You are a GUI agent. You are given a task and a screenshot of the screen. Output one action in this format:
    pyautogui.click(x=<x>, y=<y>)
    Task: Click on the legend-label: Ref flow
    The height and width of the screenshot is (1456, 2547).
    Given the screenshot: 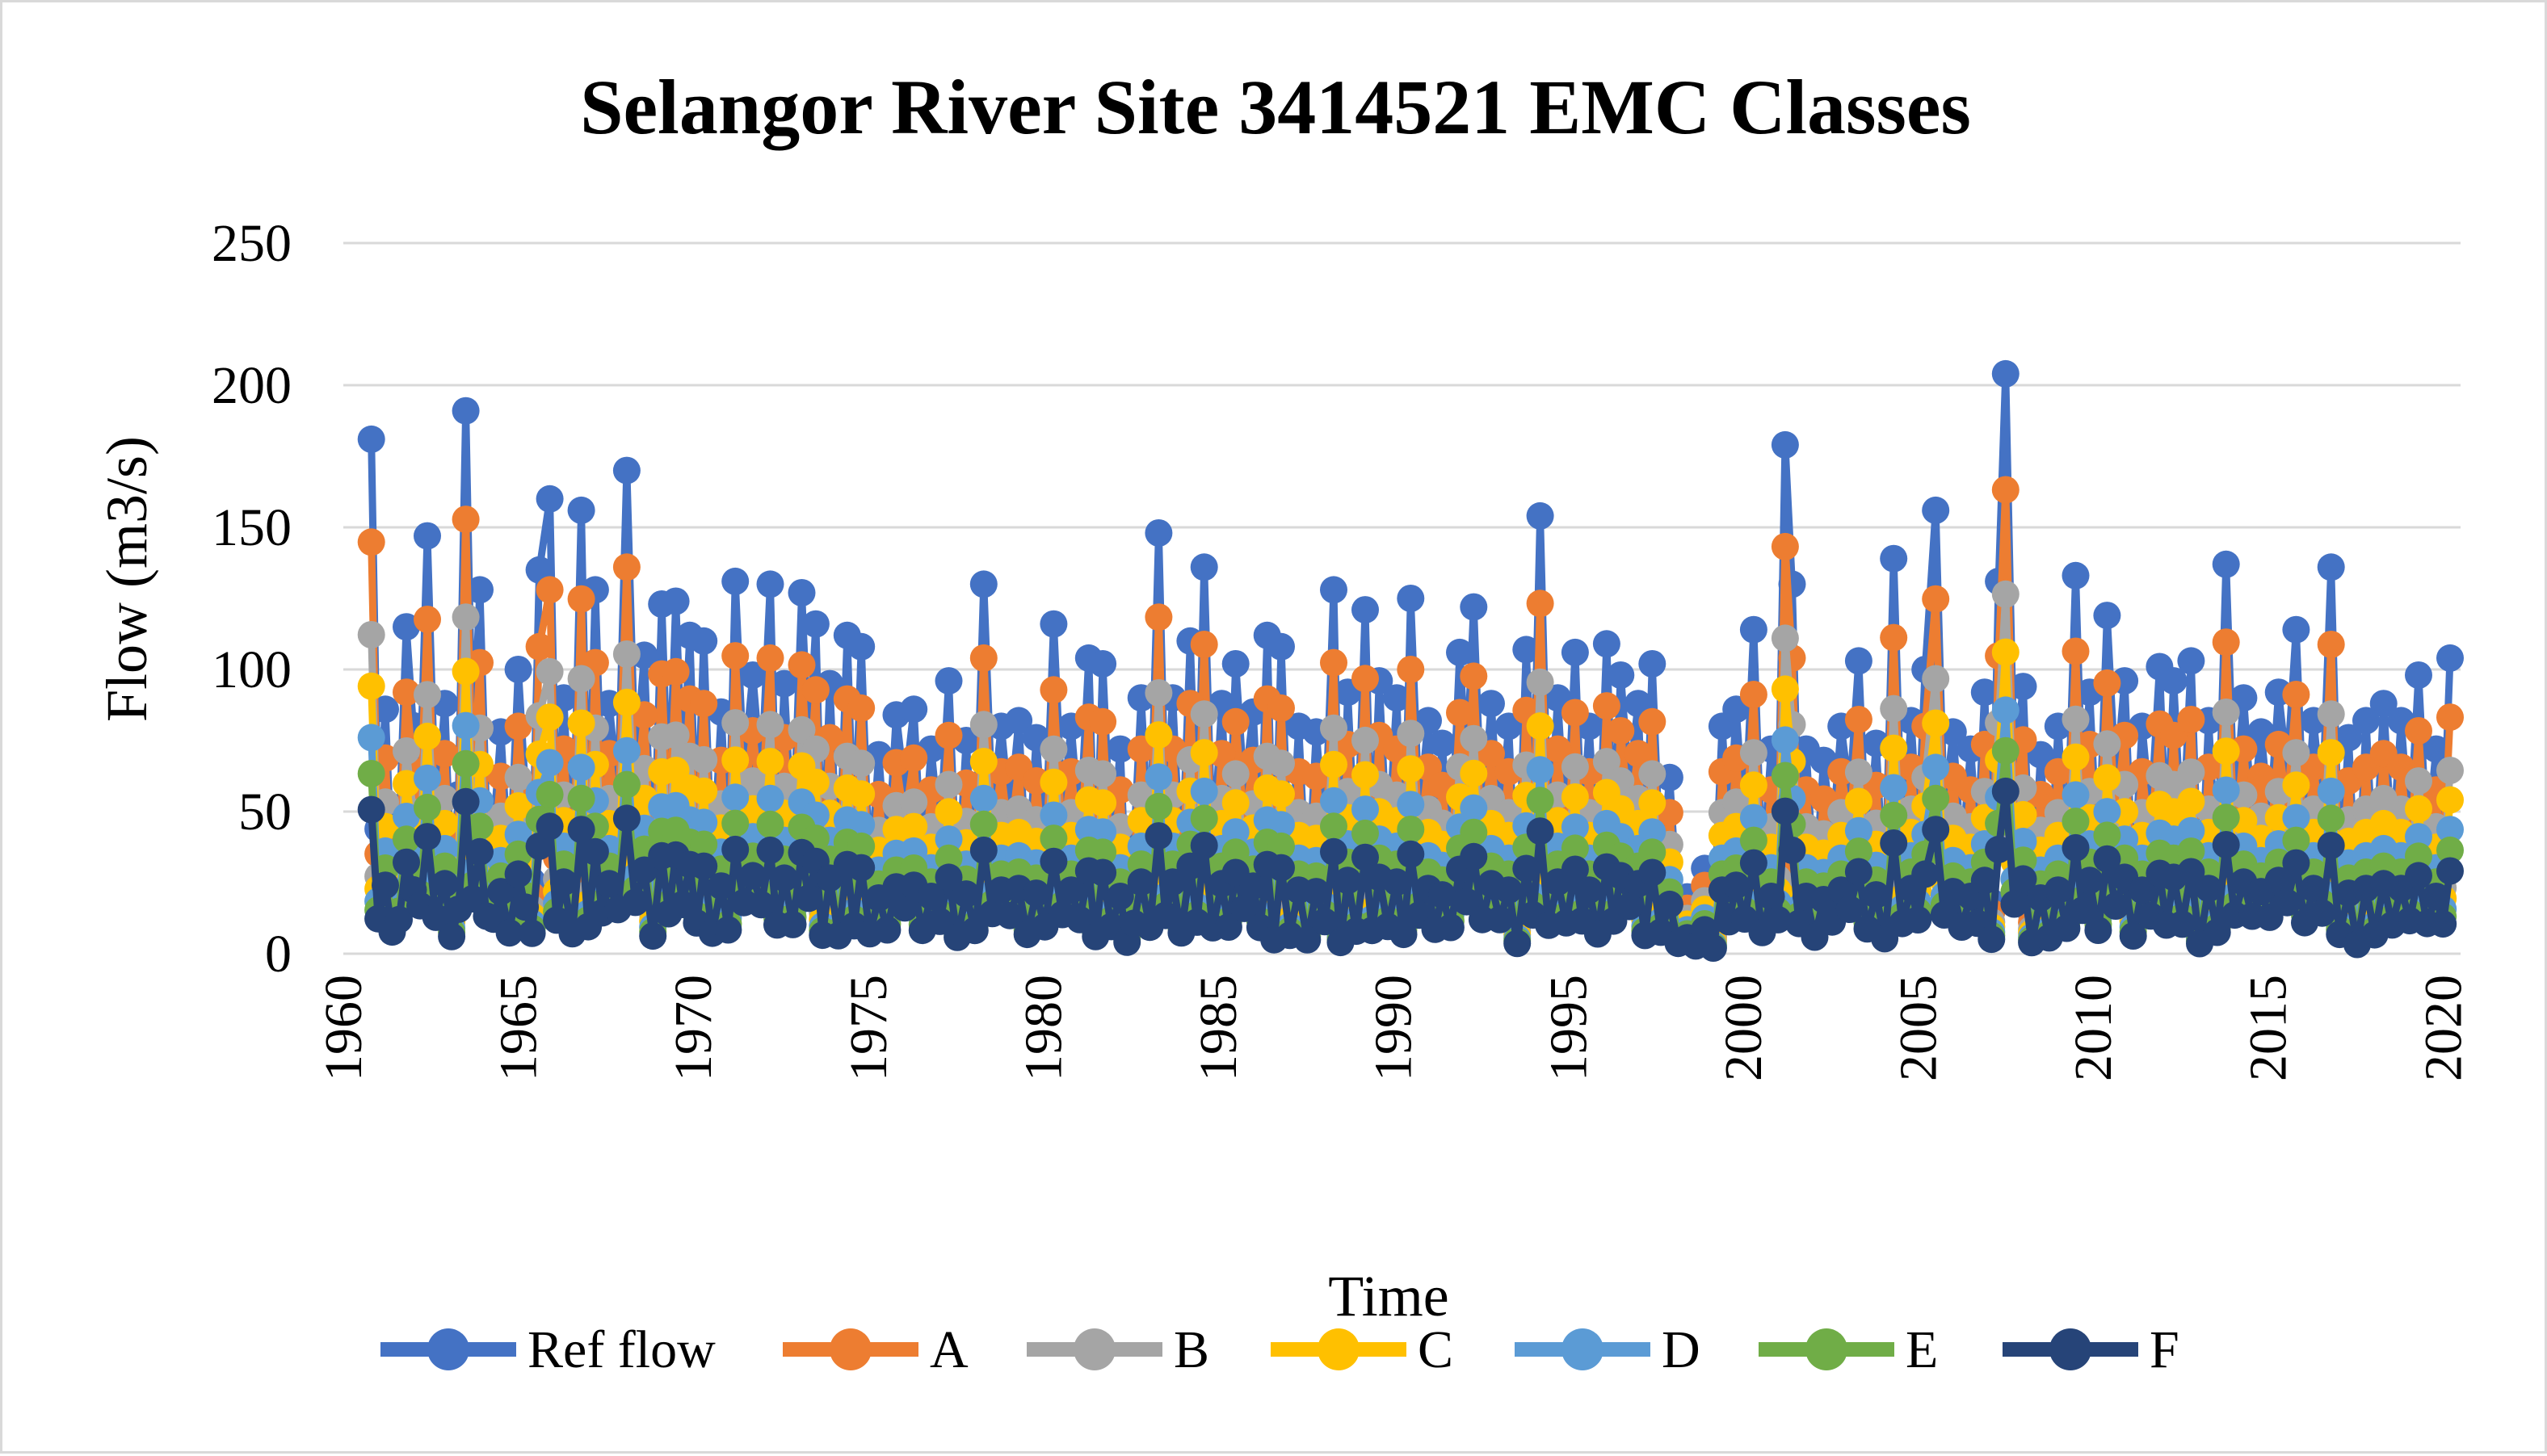 What is the action you would take?
    pyautogui.click(x=621, y=1349)
    